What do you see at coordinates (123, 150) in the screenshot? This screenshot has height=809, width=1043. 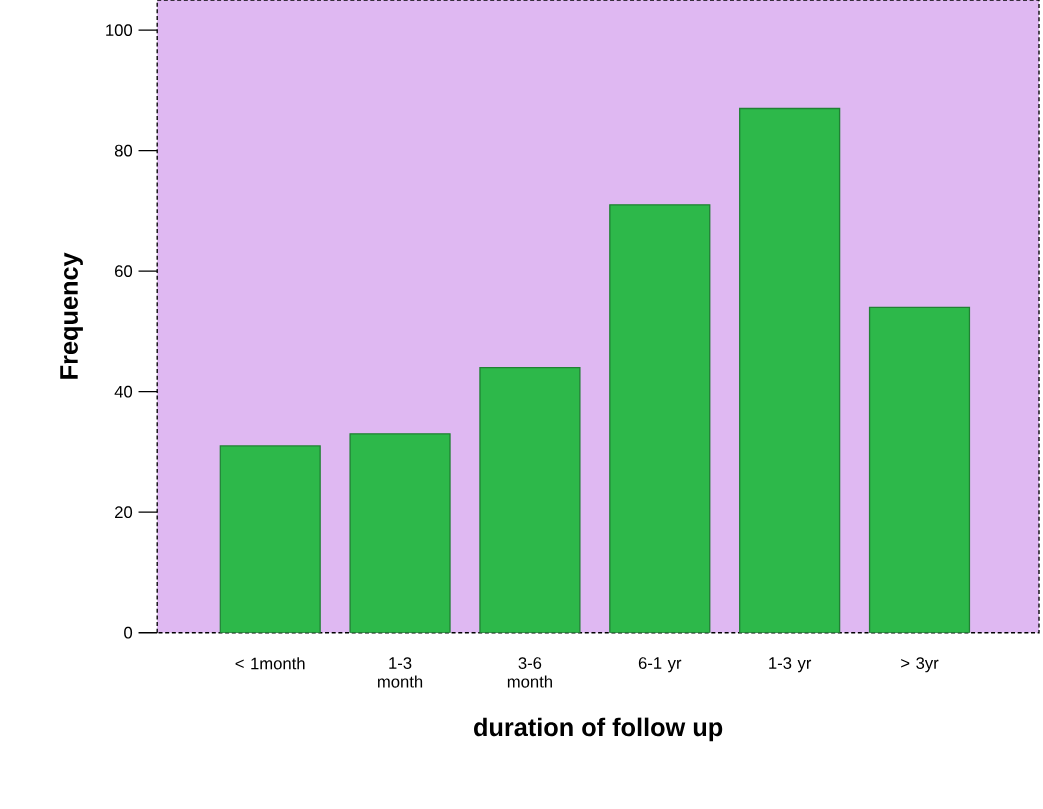 I see `y-tick-label: 80` at bounding box center [123, 150].